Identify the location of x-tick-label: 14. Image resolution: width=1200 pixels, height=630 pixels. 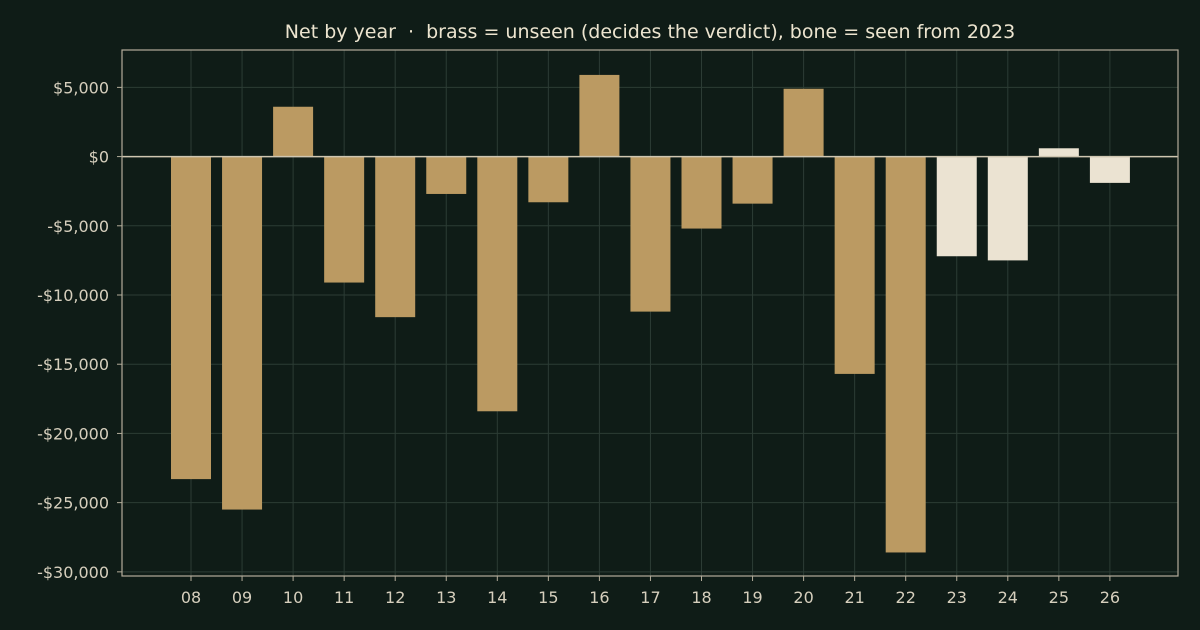
(497, 597).